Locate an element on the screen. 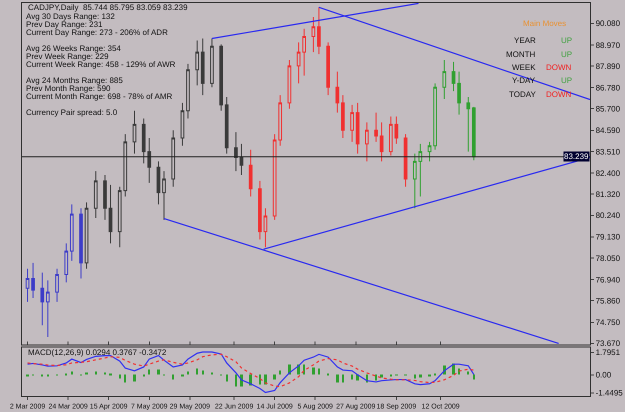 This screenshot has width=625, height=412. annotation: Current Month Range: 698 - 78% of AMR is located at coordinates (99, 96).